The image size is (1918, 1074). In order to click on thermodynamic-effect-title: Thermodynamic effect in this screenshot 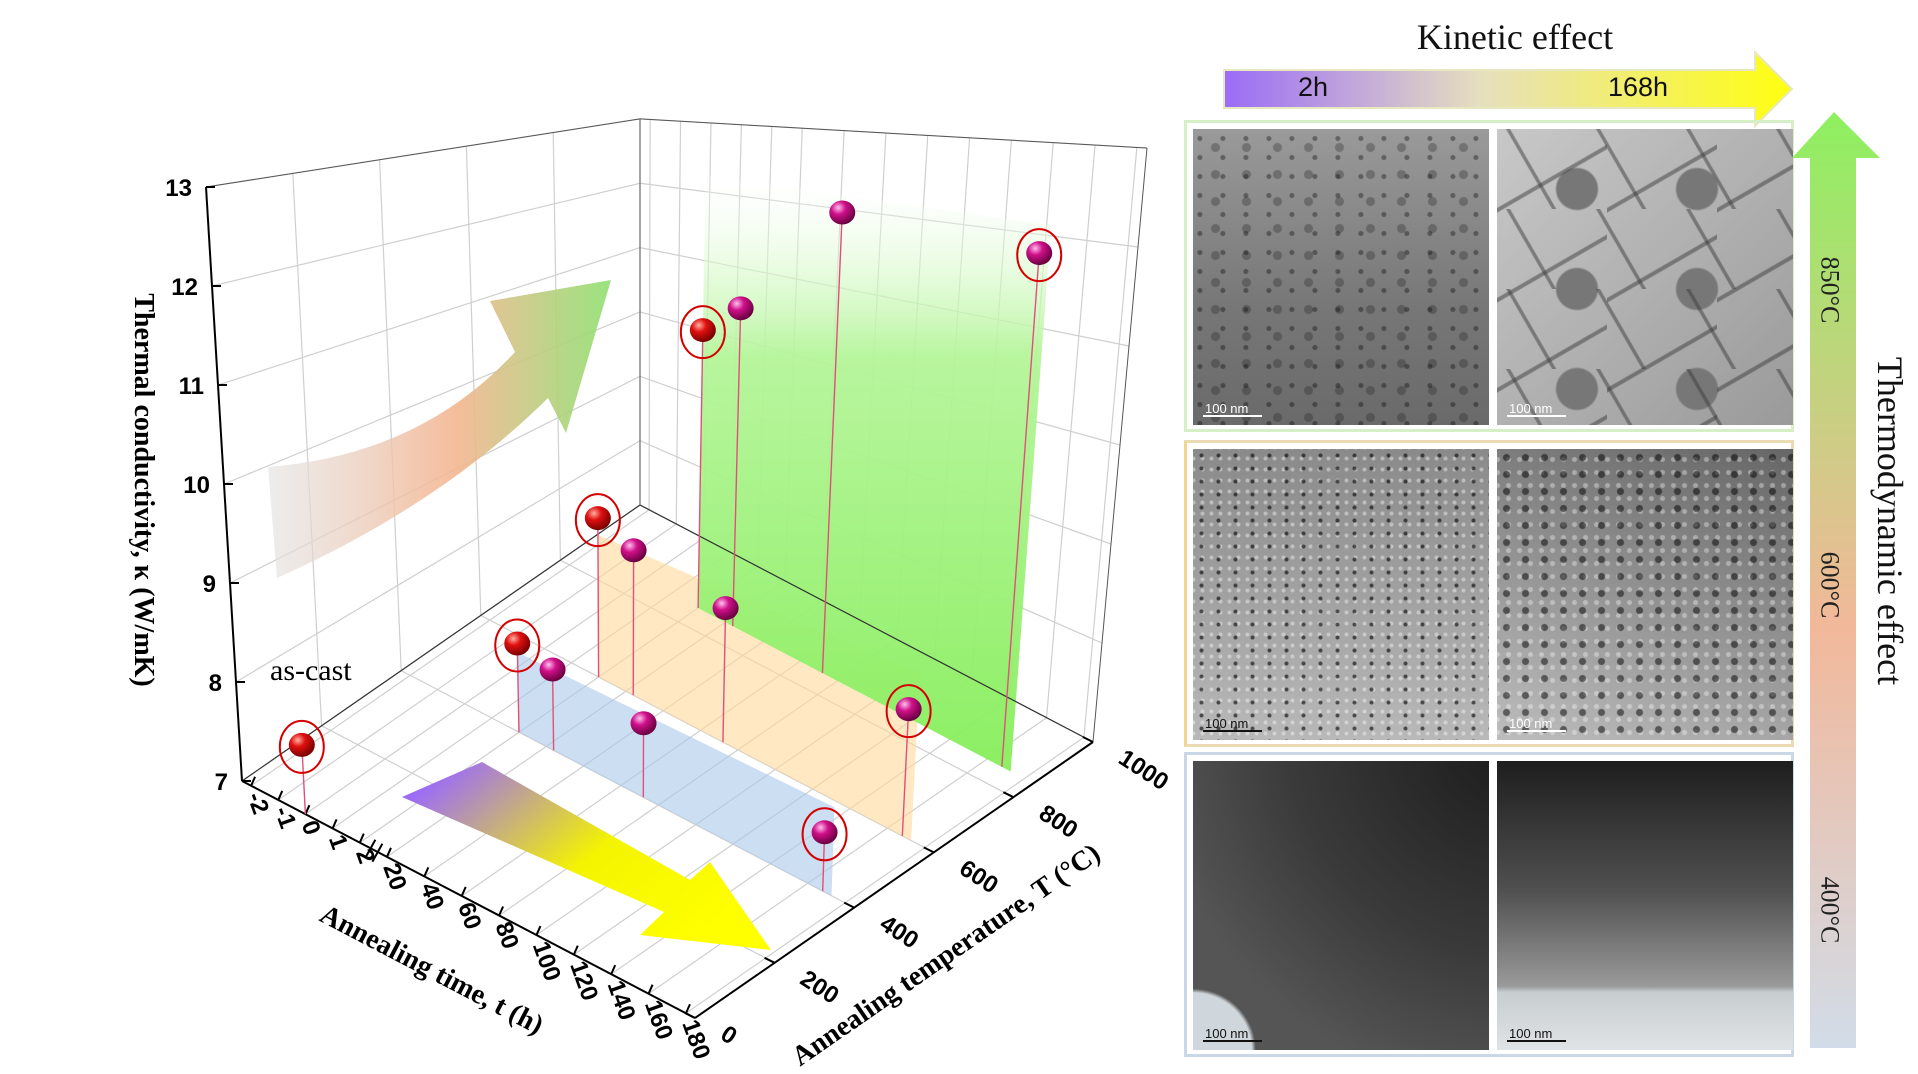, I will do `click(1890, 521)`.